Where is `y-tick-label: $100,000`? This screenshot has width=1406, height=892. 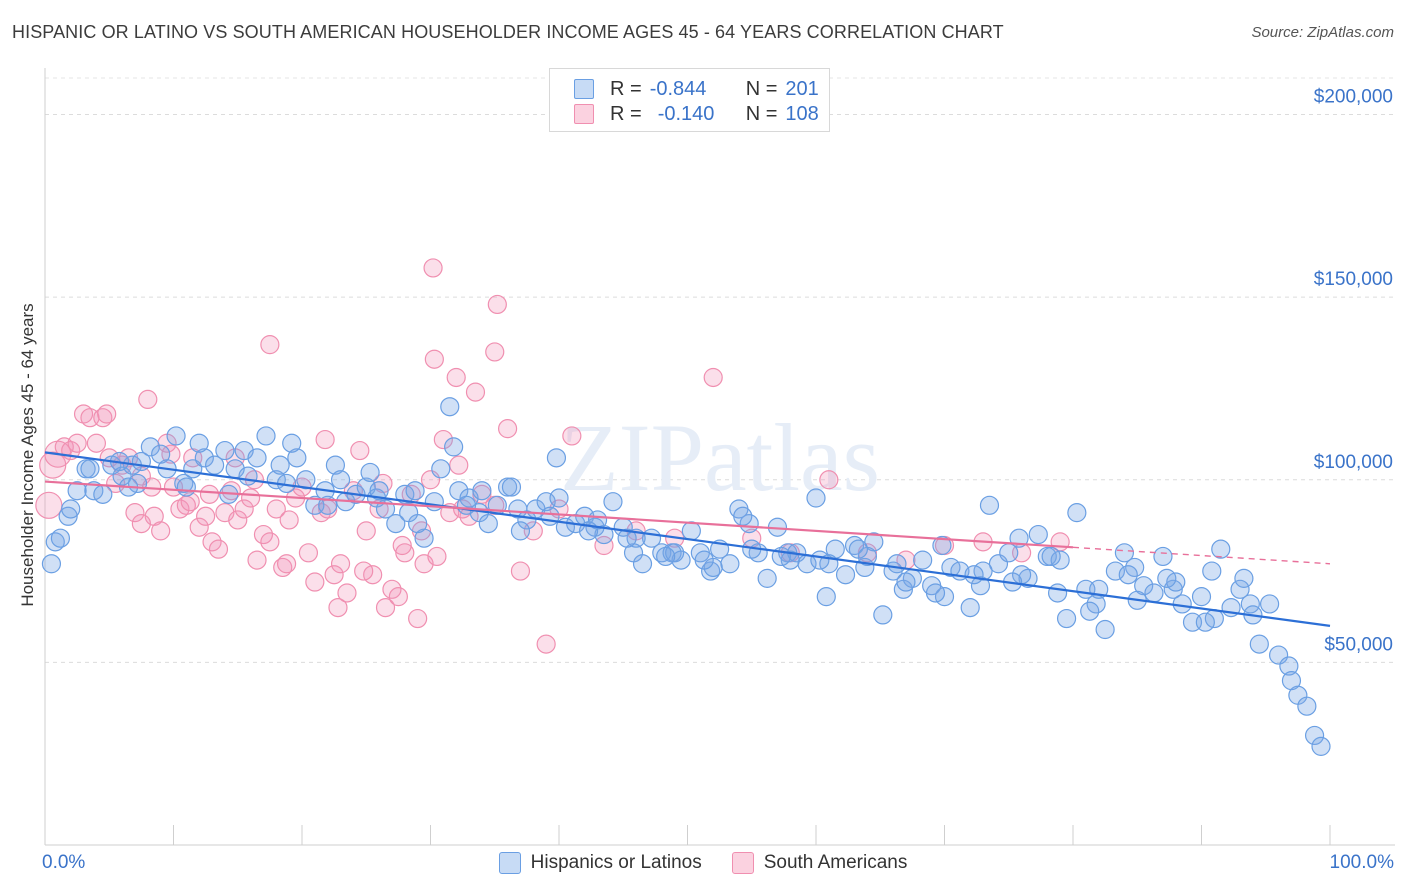
y-tick-label: $100,000 is located at coordinates (1353, 462).